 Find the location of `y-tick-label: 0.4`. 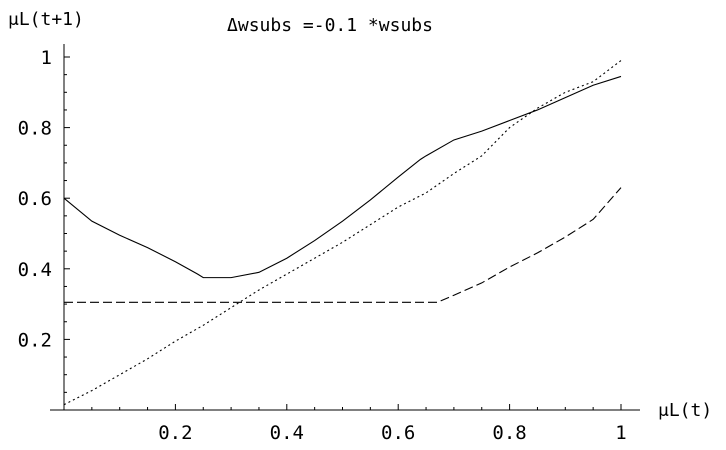

y-tick-label: 0.4 is located at coordinates (35, 270).